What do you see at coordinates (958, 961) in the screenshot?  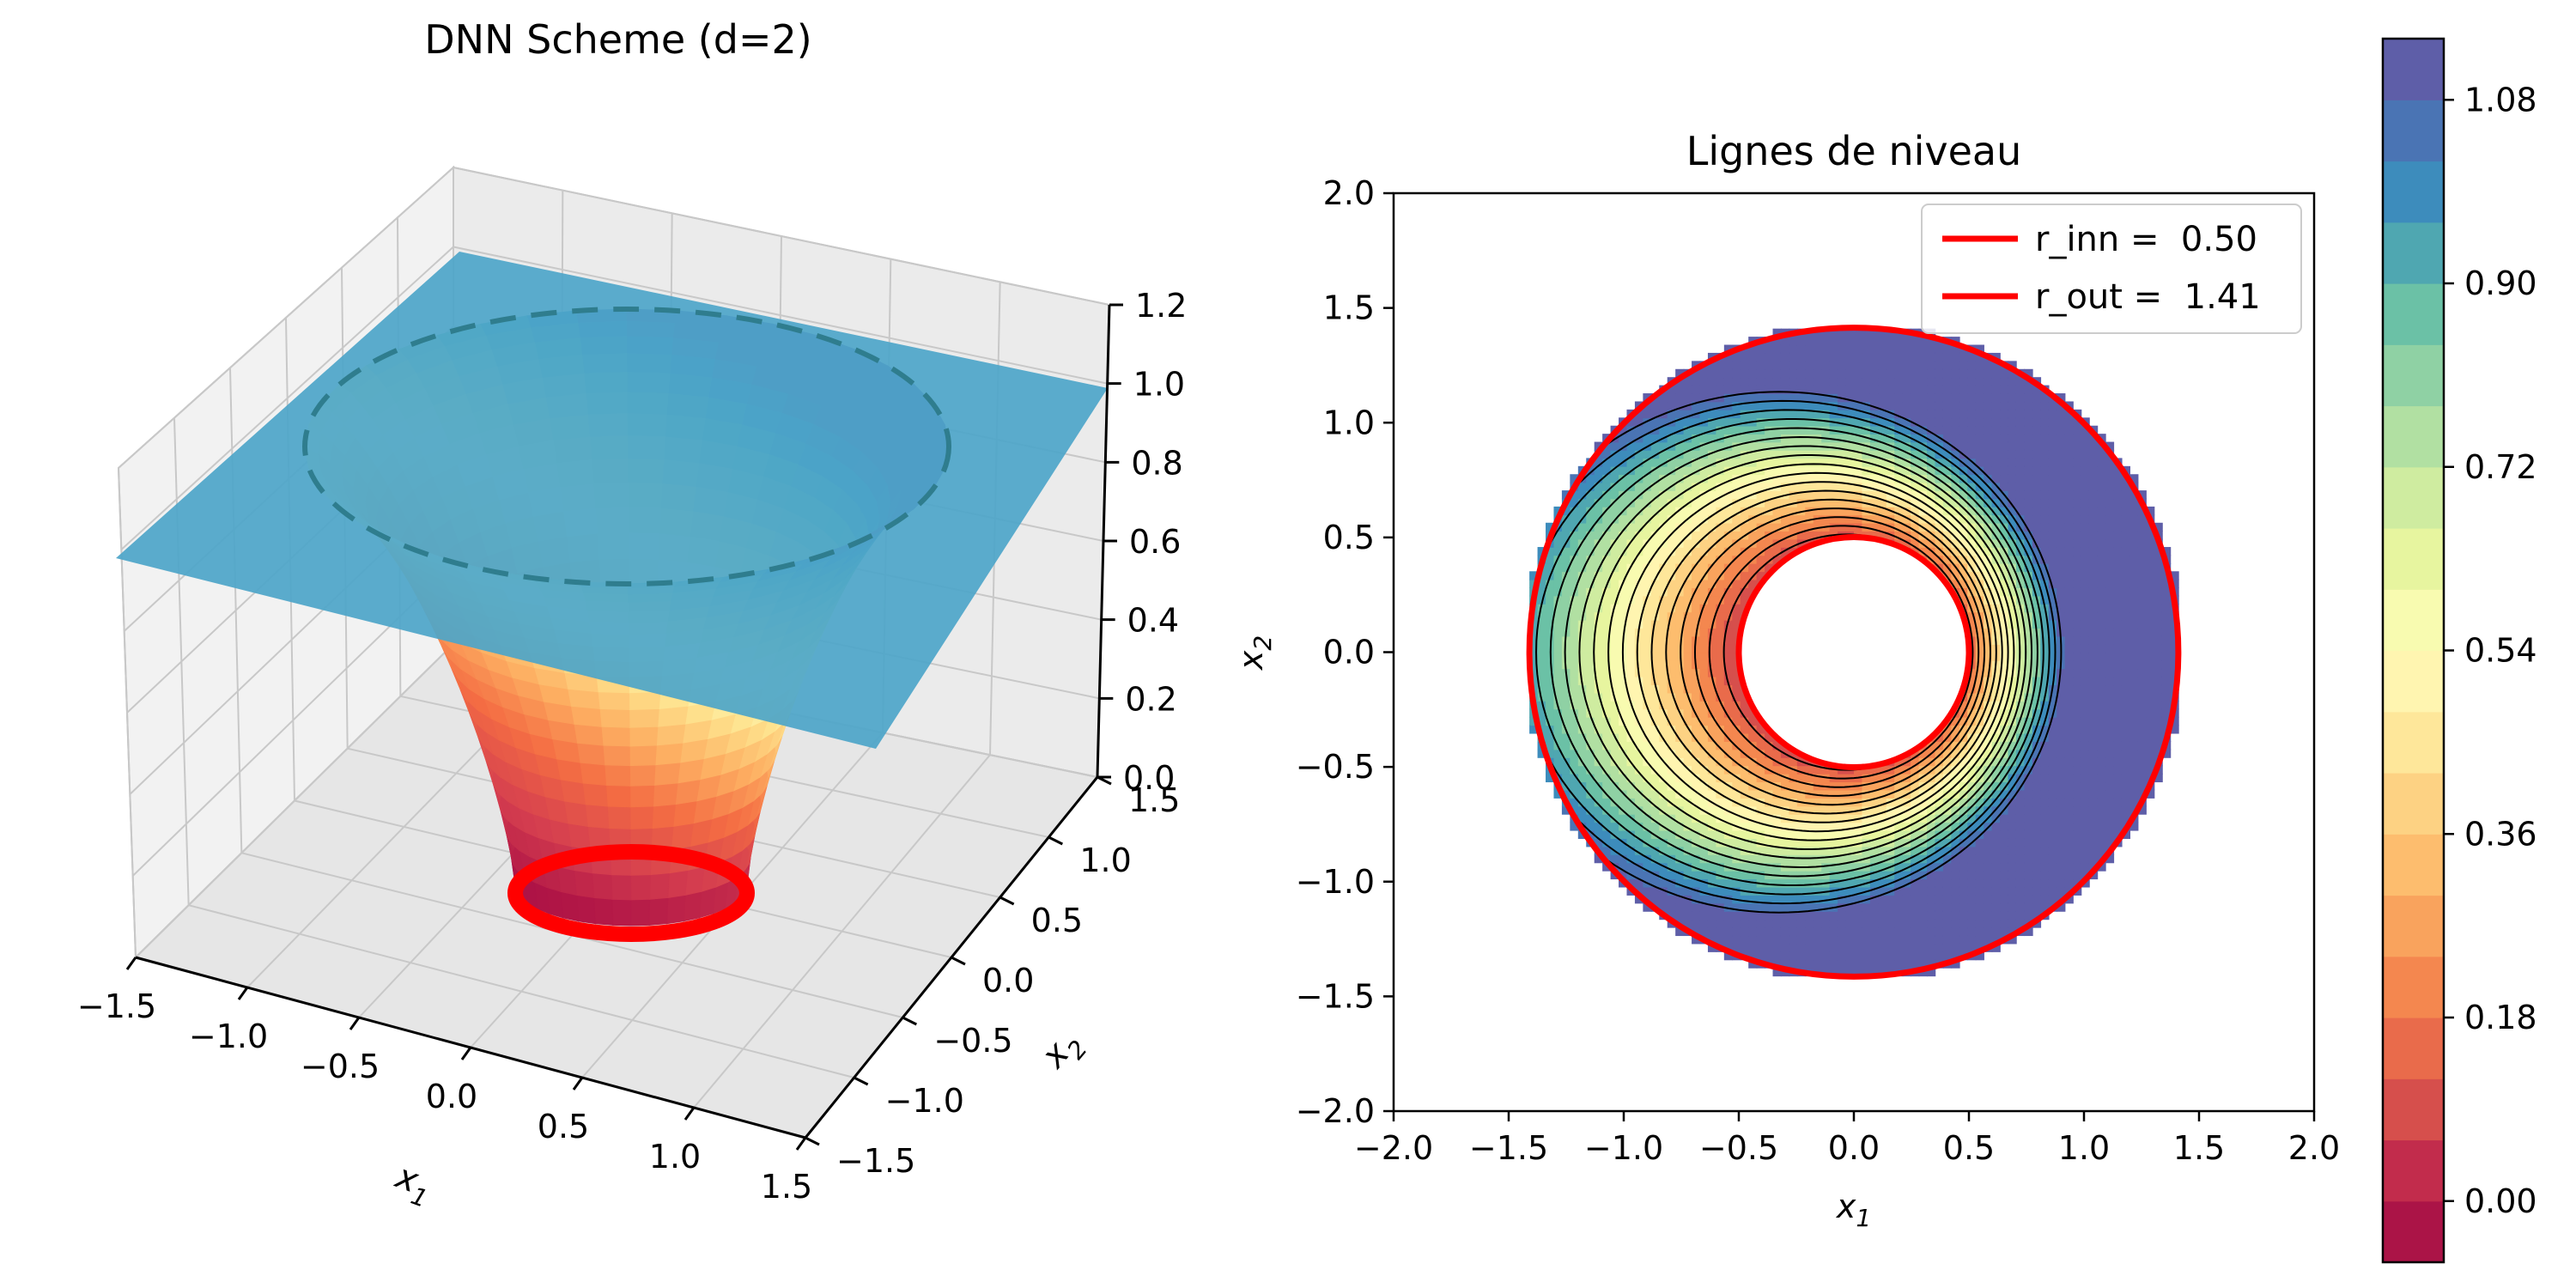 I see `y-tick` at bounding box center [958, 961].